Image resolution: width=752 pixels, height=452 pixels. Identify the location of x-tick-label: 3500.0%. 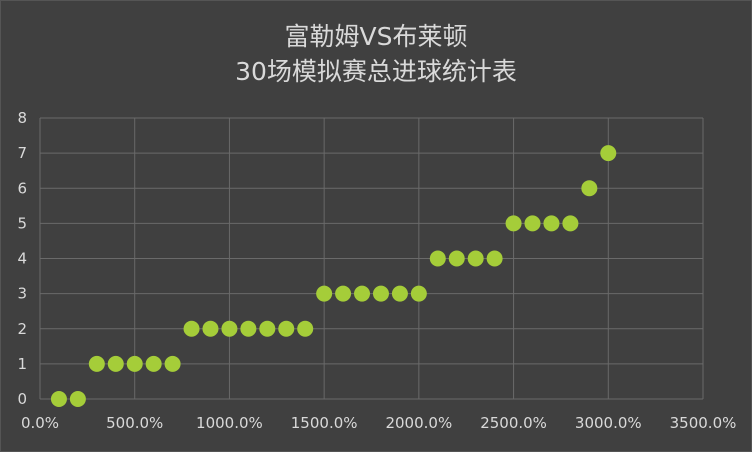
(703, 423).